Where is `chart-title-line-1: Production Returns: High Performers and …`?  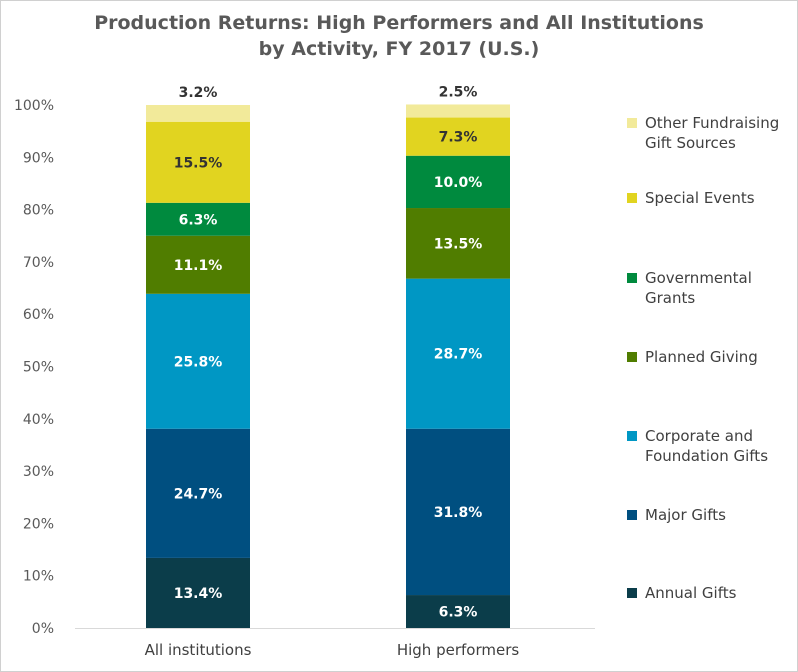 chart-title-line-1: Production Returns: High Performers and … is located at coordinates (399, 23).